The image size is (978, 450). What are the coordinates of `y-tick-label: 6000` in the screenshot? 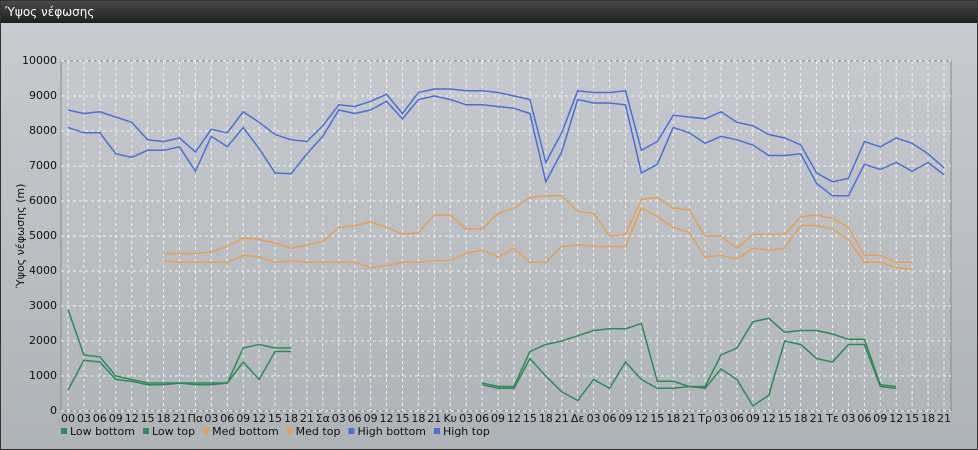 It's located at (43, 200).